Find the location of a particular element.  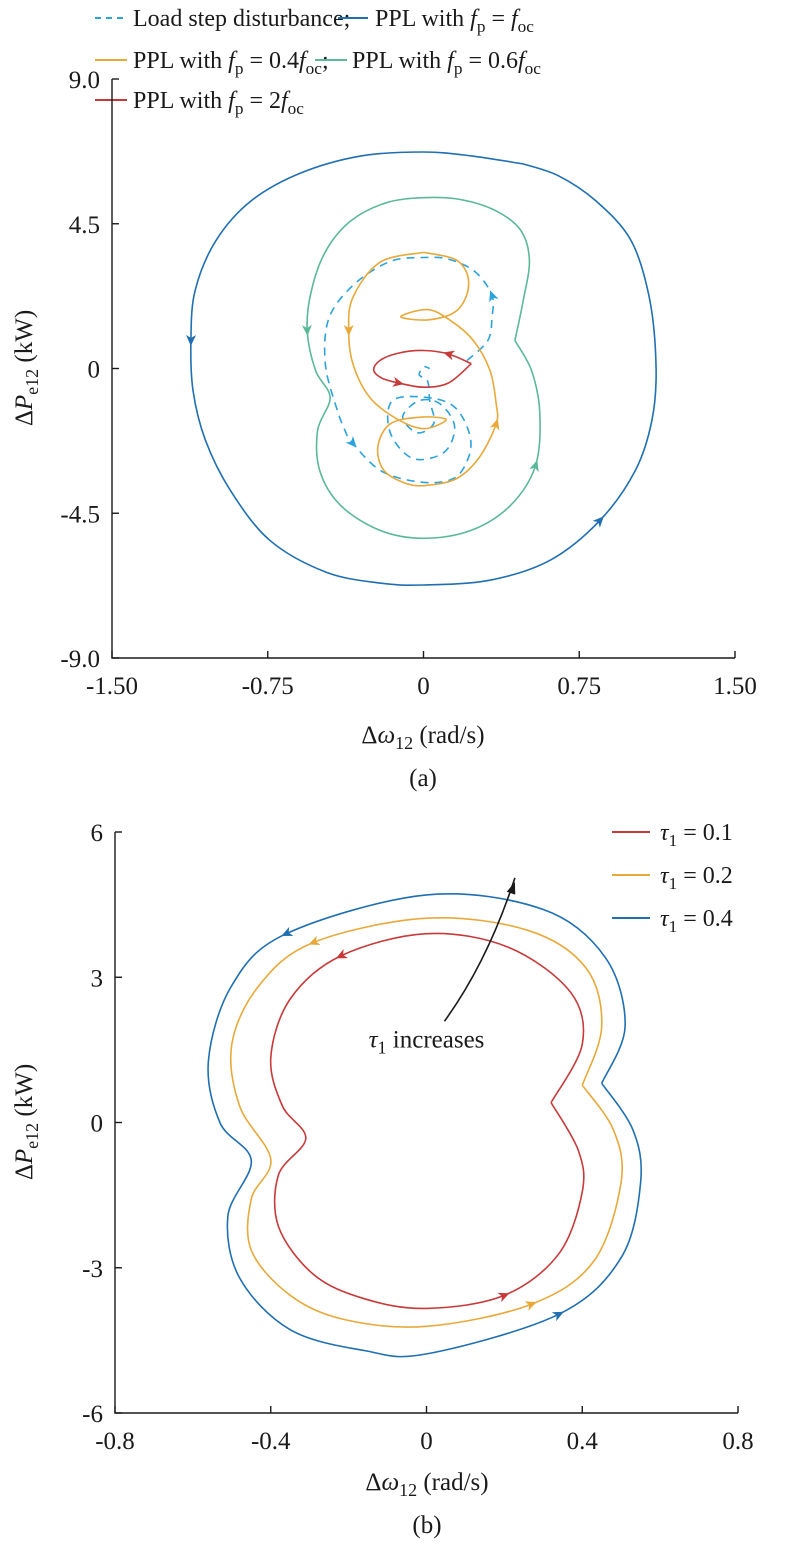

legend-label-fp-2foc: PPL with fp = 2foc is located at coordinates (218, 103).